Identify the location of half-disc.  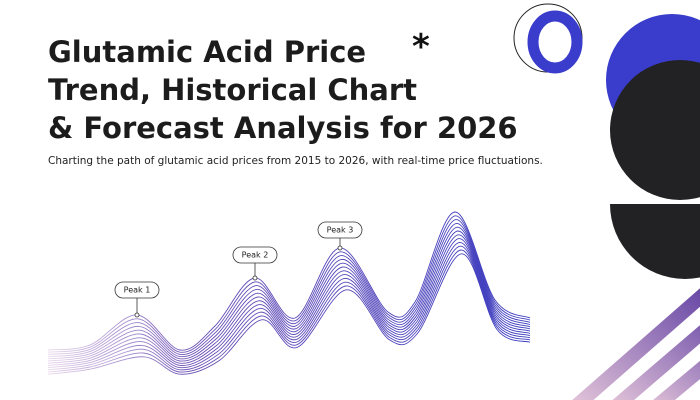
(655, 241).